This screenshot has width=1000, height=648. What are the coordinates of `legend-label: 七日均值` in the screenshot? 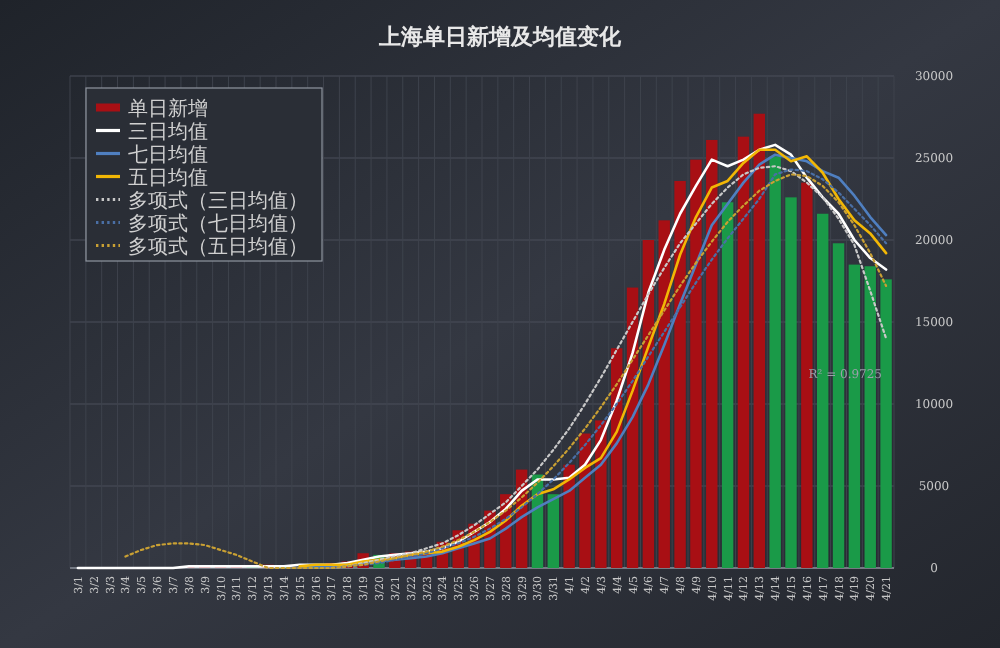 It's located at (168, 154).